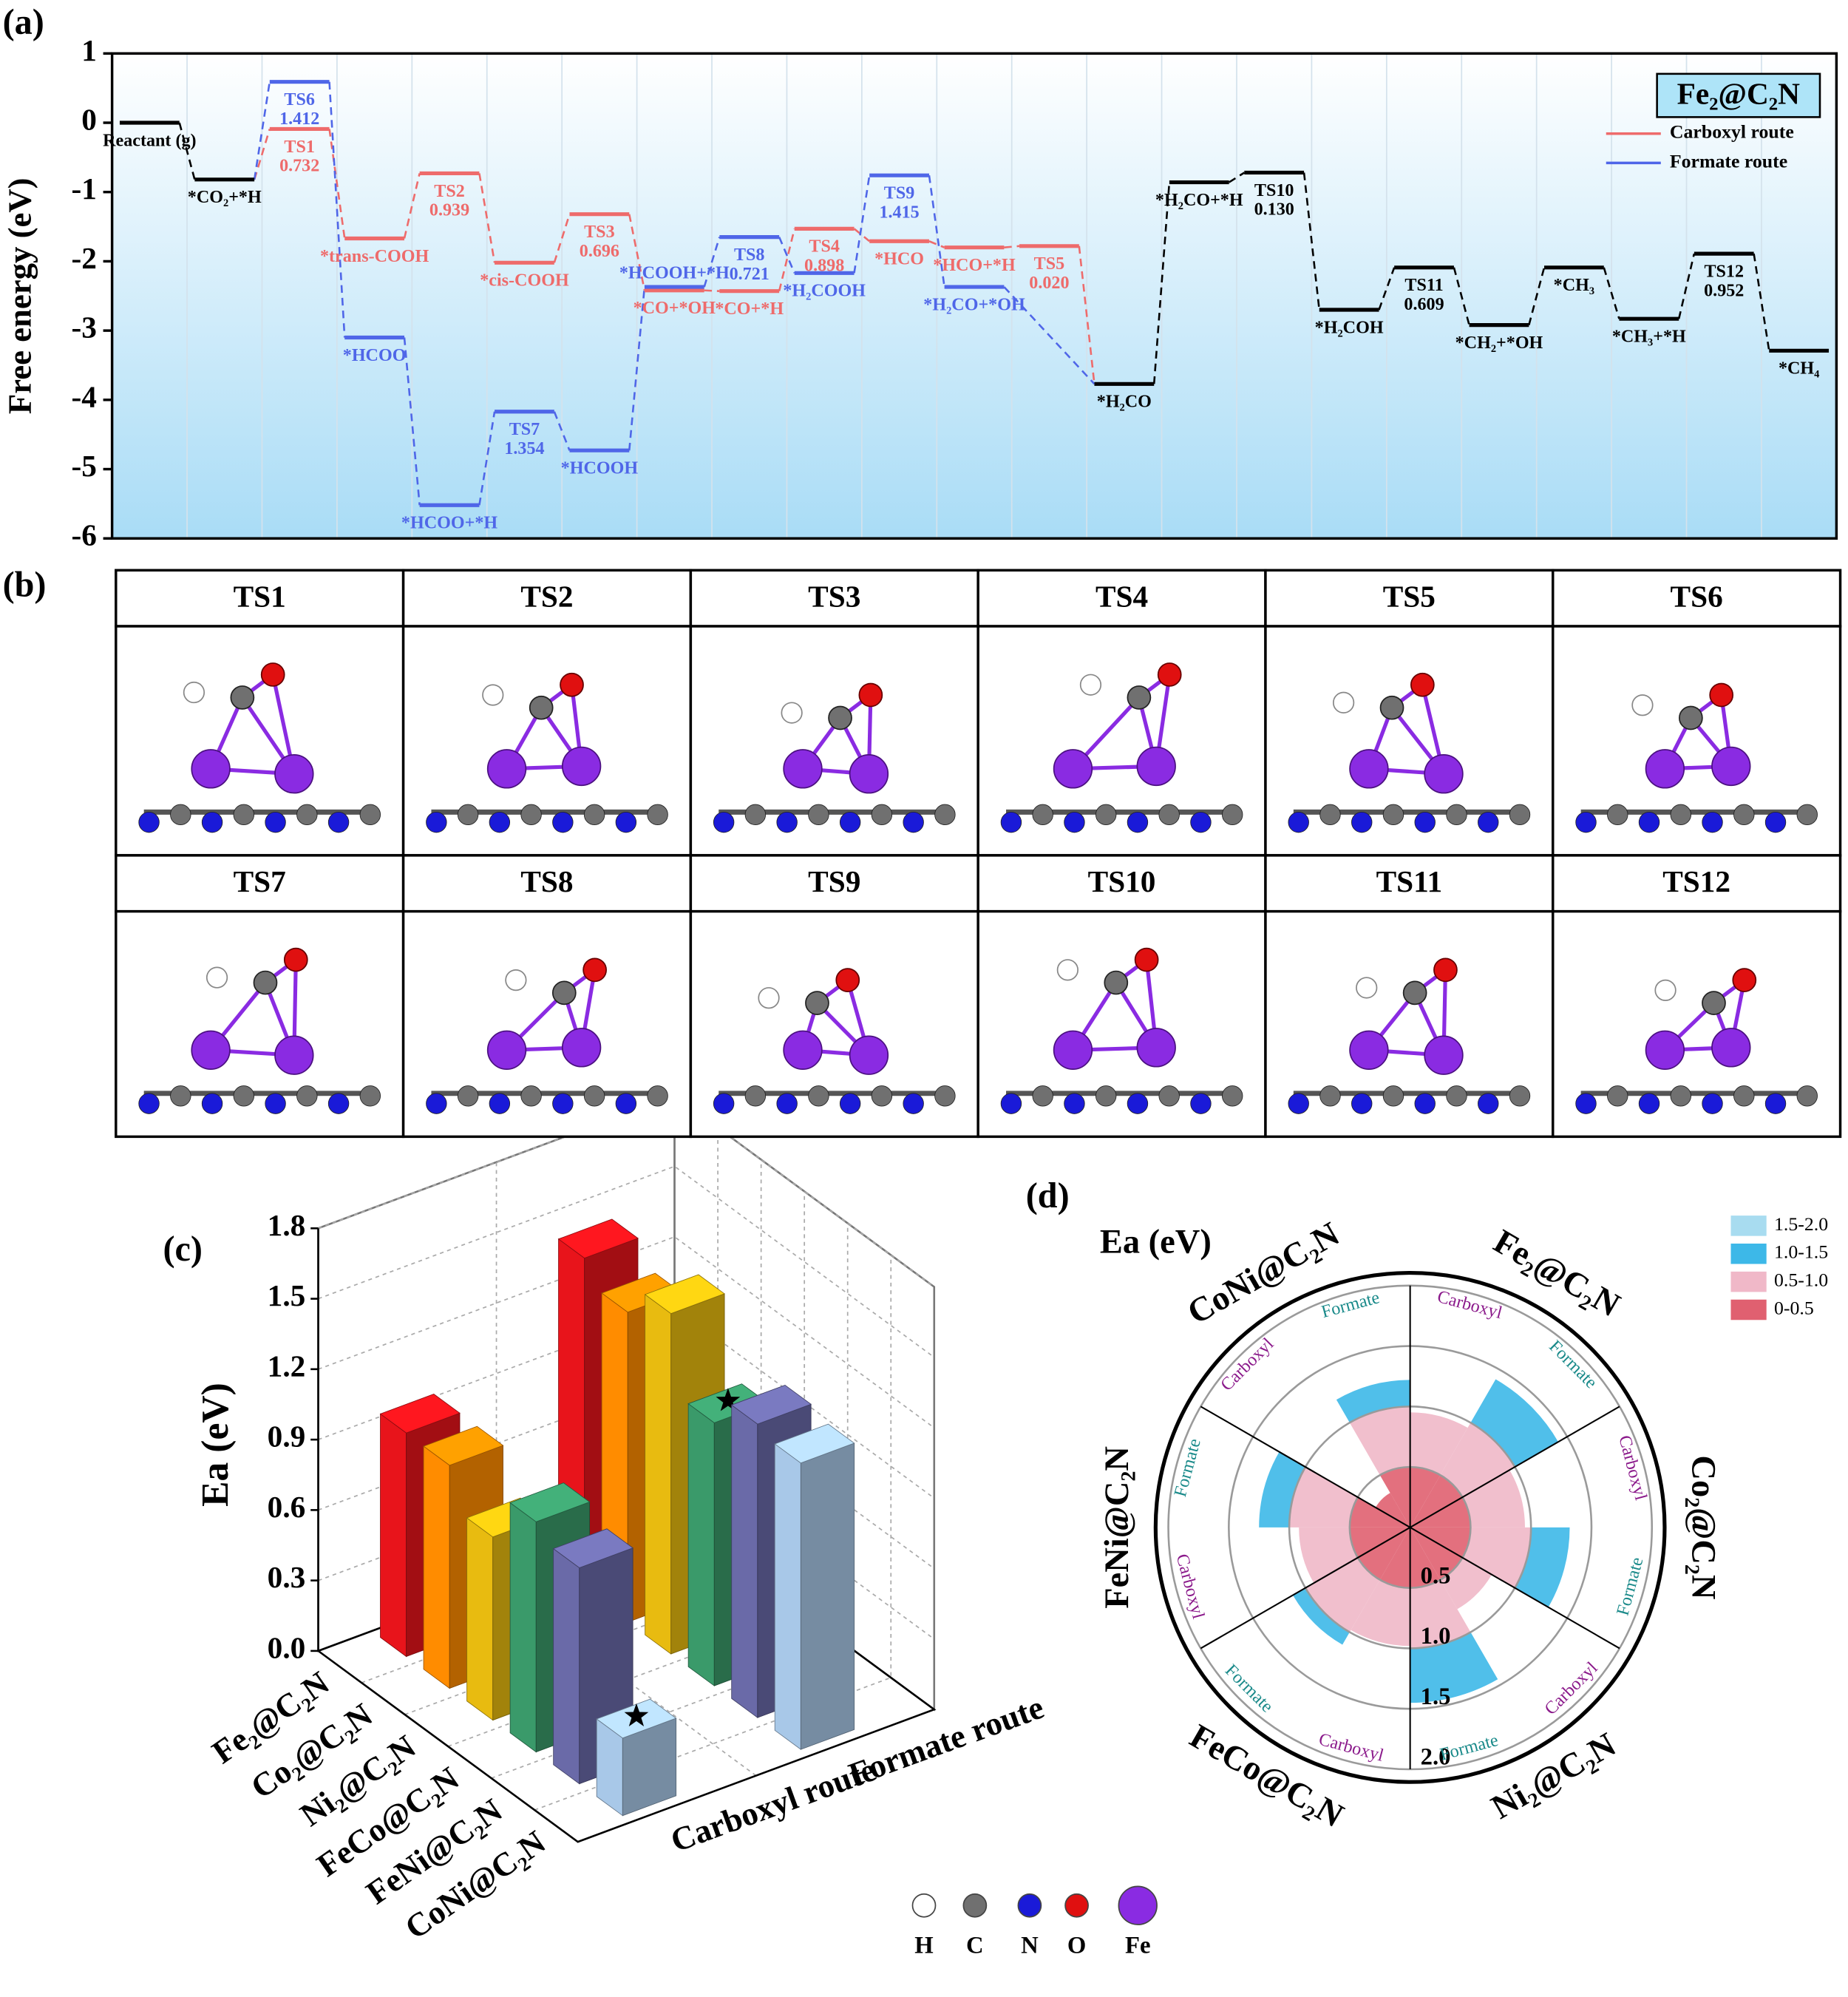  I want to click on category-label: Co₂@C₂N, so click(1703, 1527).